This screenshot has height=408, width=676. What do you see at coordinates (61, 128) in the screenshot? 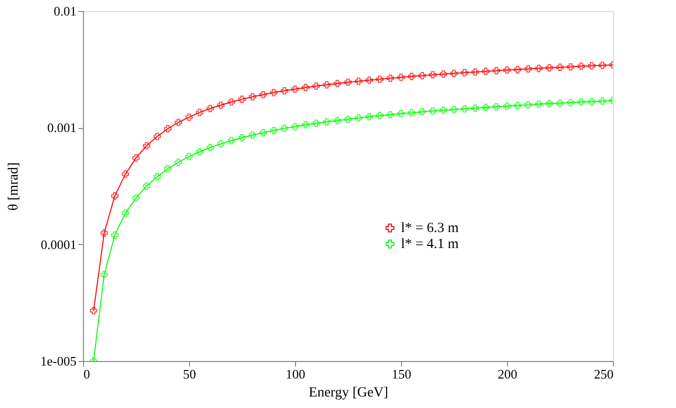
I see `y-tick-label: 0.001` at bounding box center [61, 128].